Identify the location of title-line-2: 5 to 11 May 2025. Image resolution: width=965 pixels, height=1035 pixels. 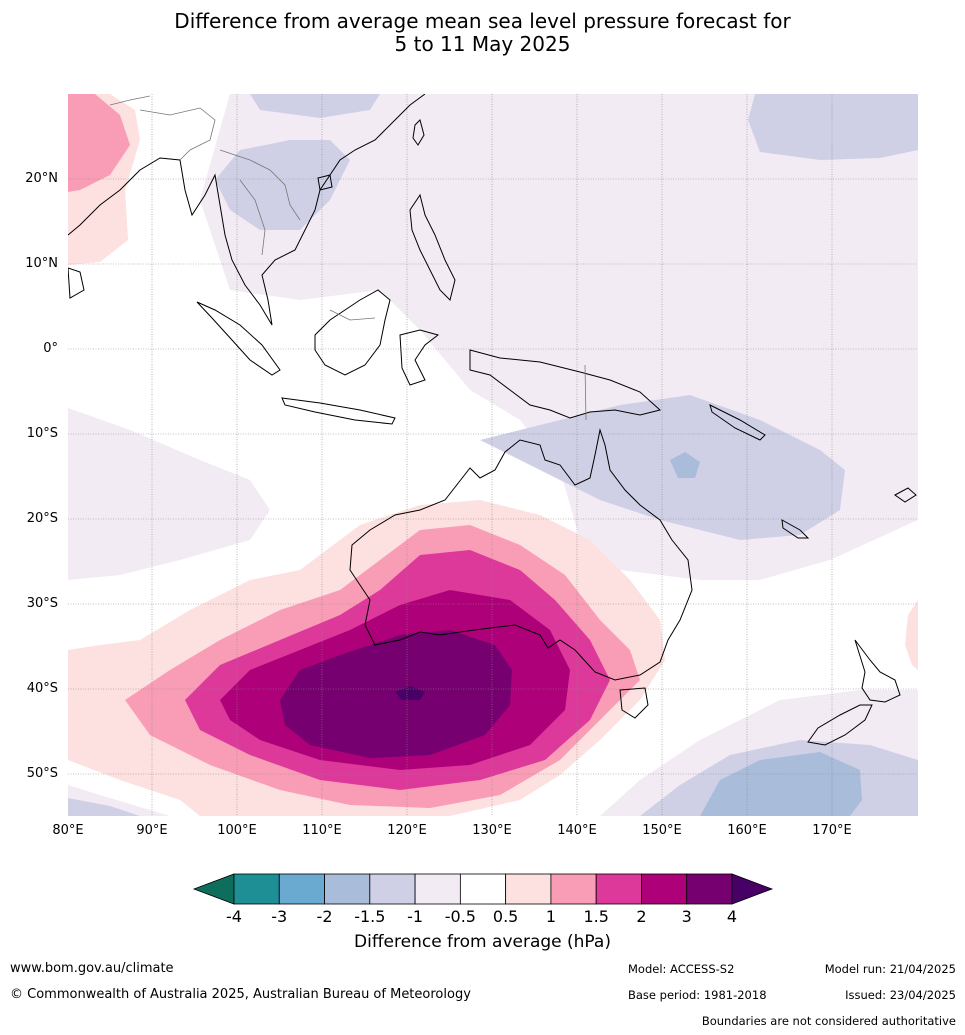
(482, 44).